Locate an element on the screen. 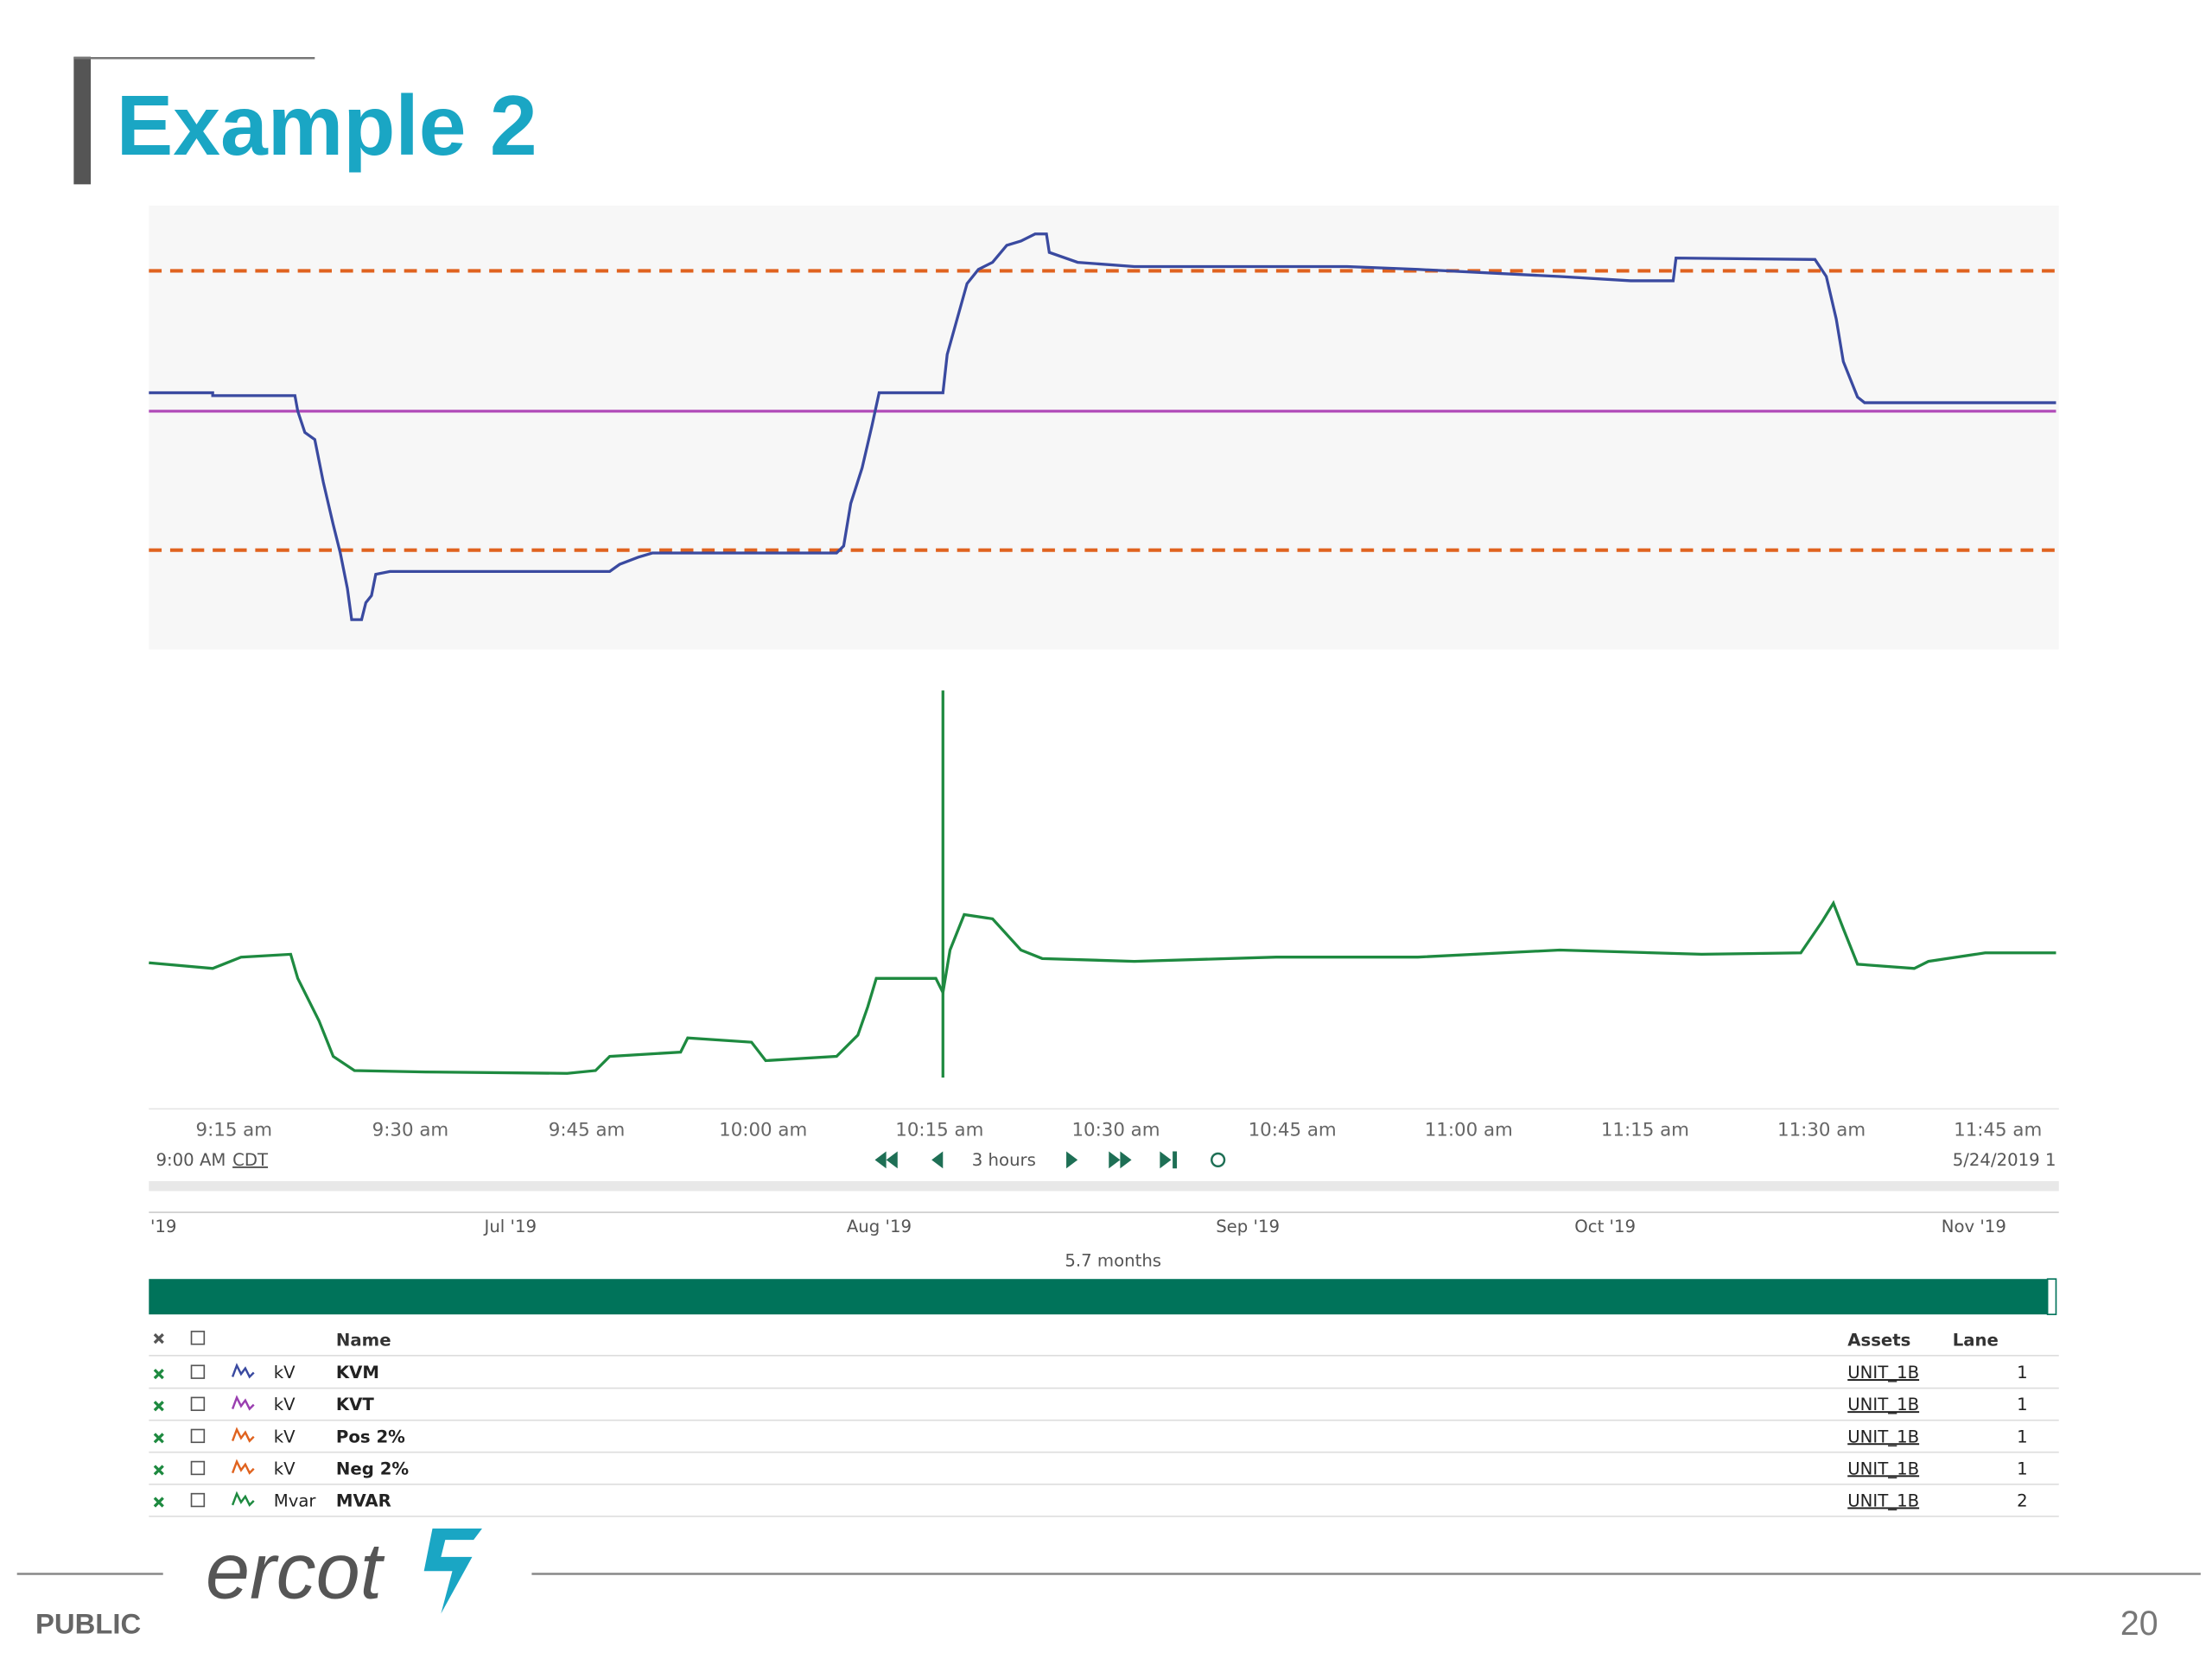  refresh-button is located at coordinates (1218, 1159).